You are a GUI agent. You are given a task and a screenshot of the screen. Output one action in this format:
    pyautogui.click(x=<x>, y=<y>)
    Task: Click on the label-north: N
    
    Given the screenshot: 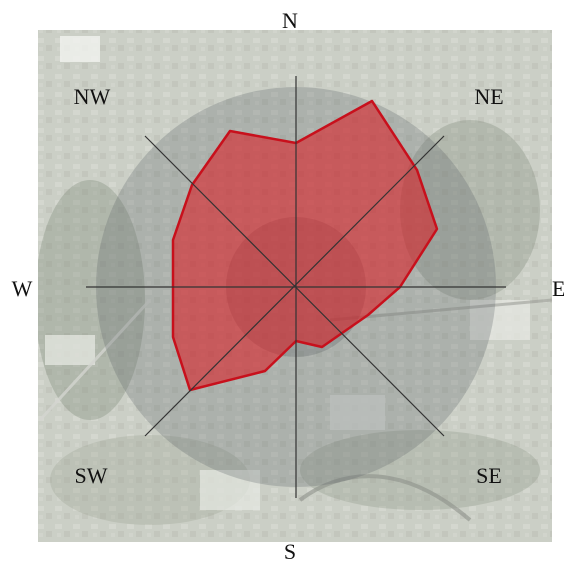 What is the action you would take?
    pyautogui.click(x=290, y=20)
    